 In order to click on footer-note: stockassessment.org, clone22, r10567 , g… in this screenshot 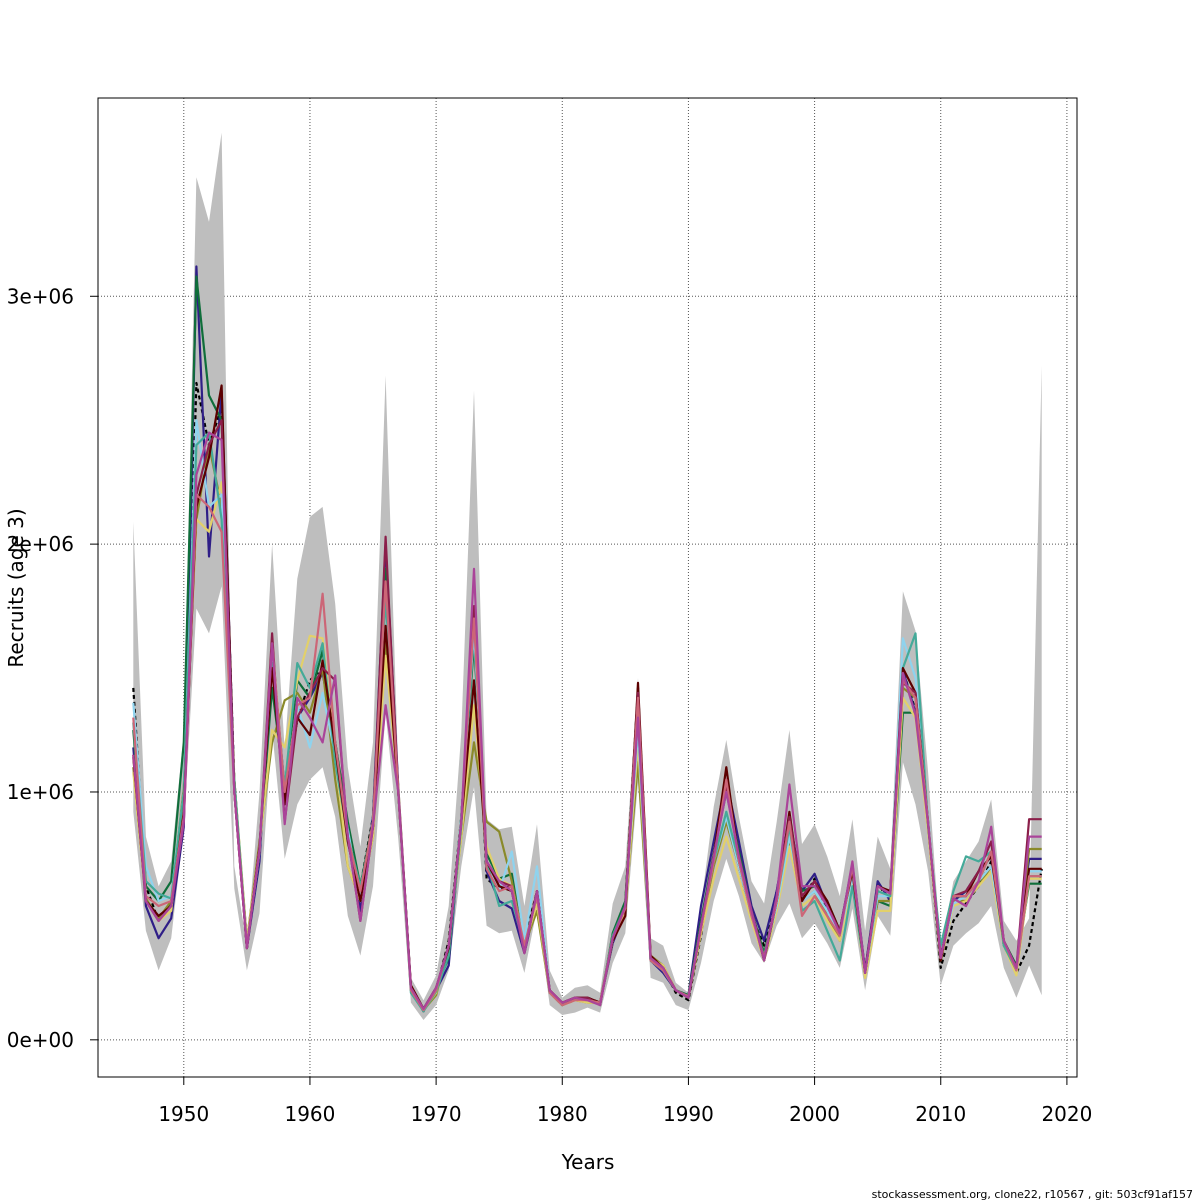, I will do `click(1032, 1194)`.